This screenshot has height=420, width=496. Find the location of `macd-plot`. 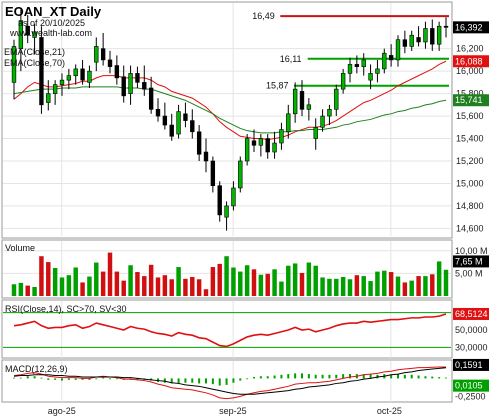

macd-plot is located at coordinates (230, 383).